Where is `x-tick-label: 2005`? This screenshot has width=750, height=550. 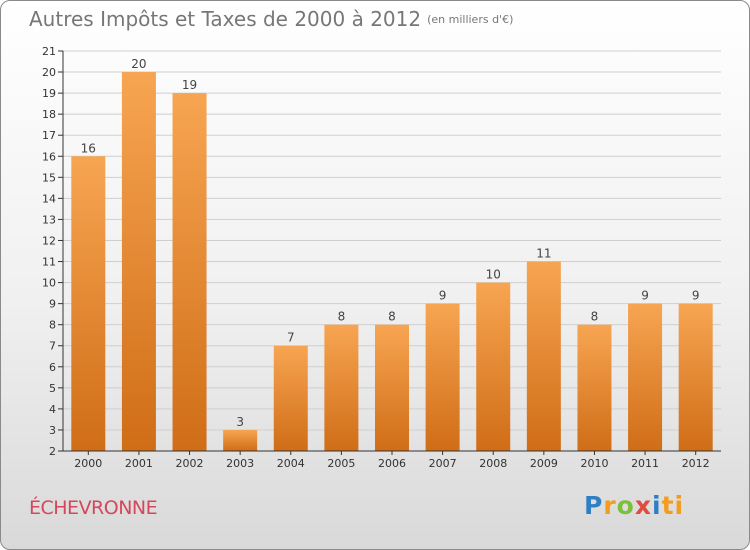
x-tick-label: 2005 is located at coordinates (341, 463).